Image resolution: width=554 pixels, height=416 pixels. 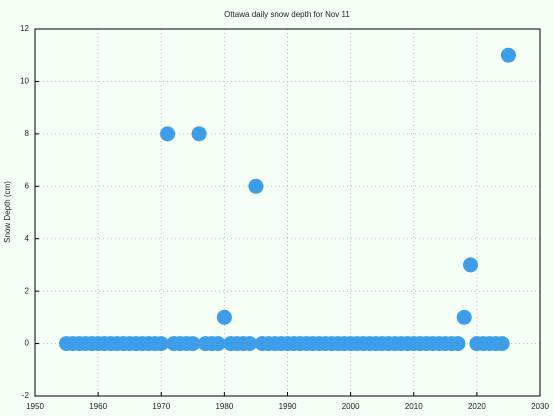 I want to click on y-tick-label: -2, so click(x=26, y=395).